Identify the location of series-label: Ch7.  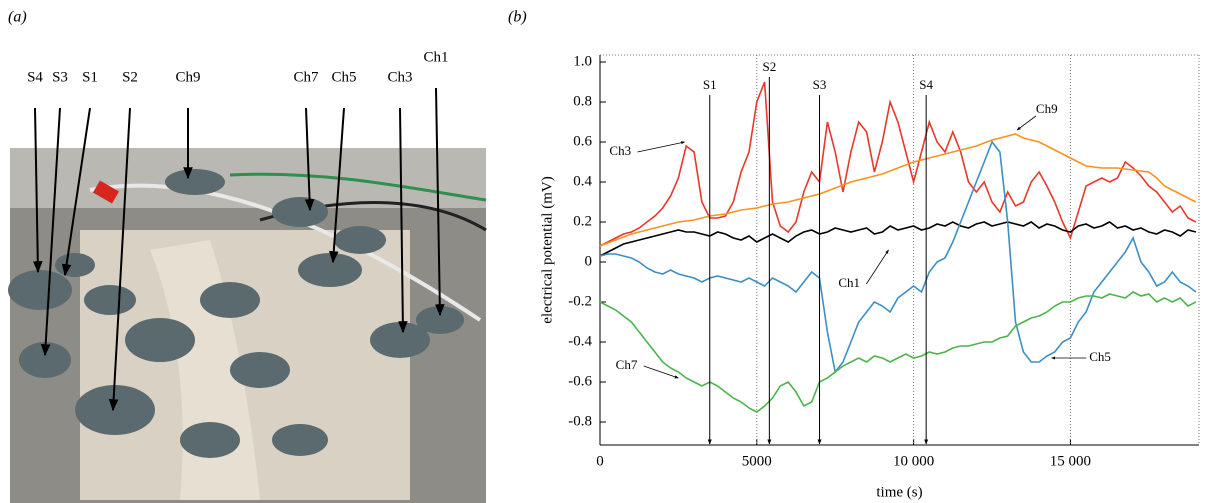
(627, 364).